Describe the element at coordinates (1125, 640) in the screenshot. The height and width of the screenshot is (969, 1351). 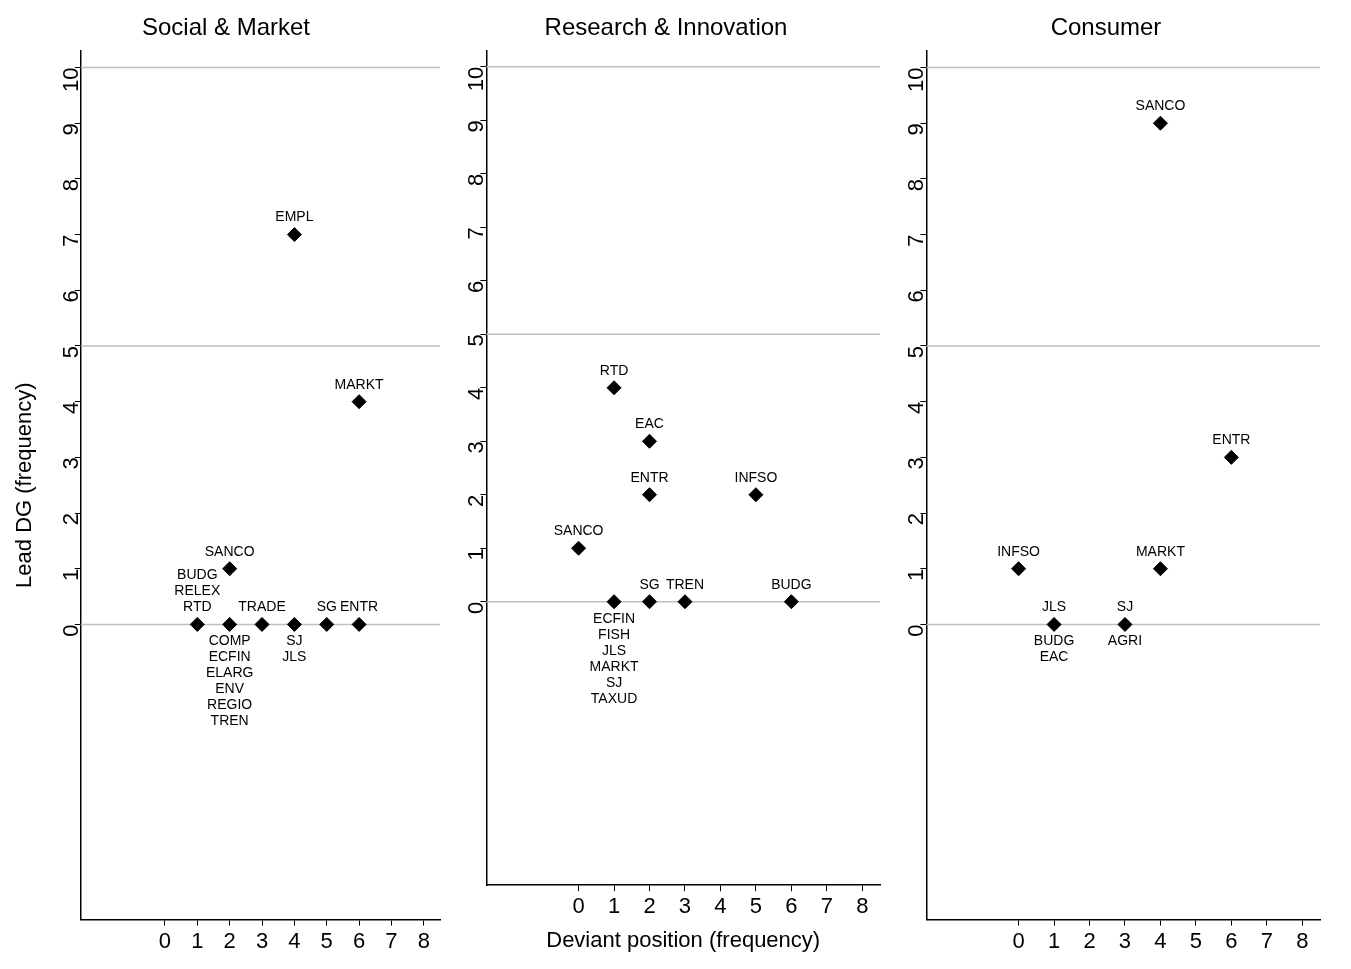
I see `annotation: AGRI` at that location.